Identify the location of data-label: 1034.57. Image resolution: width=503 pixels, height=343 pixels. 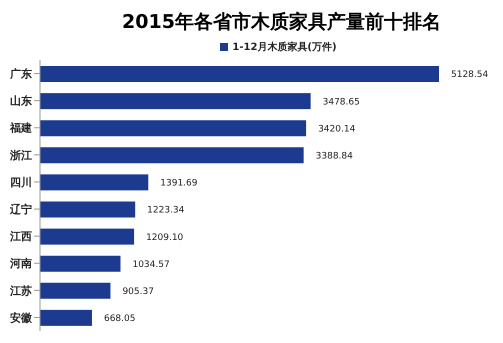
(151, 265).